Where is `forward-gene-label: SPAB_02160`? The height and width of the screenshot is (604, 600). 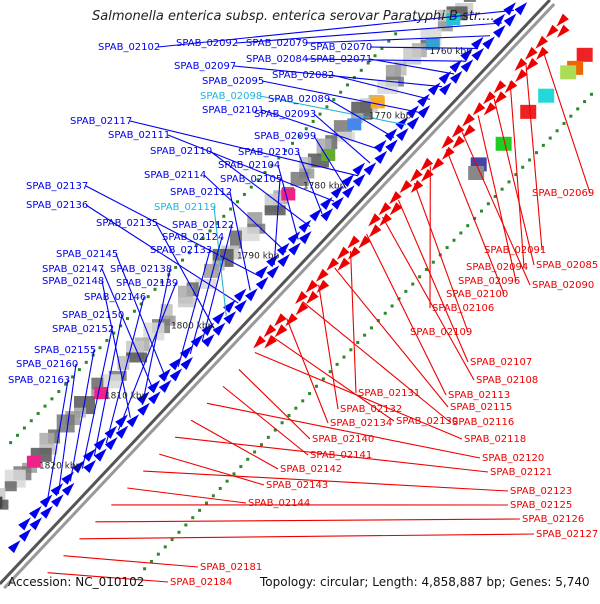
forward-gene-label: SPAB_02160 is located at coordinates (47, 364).